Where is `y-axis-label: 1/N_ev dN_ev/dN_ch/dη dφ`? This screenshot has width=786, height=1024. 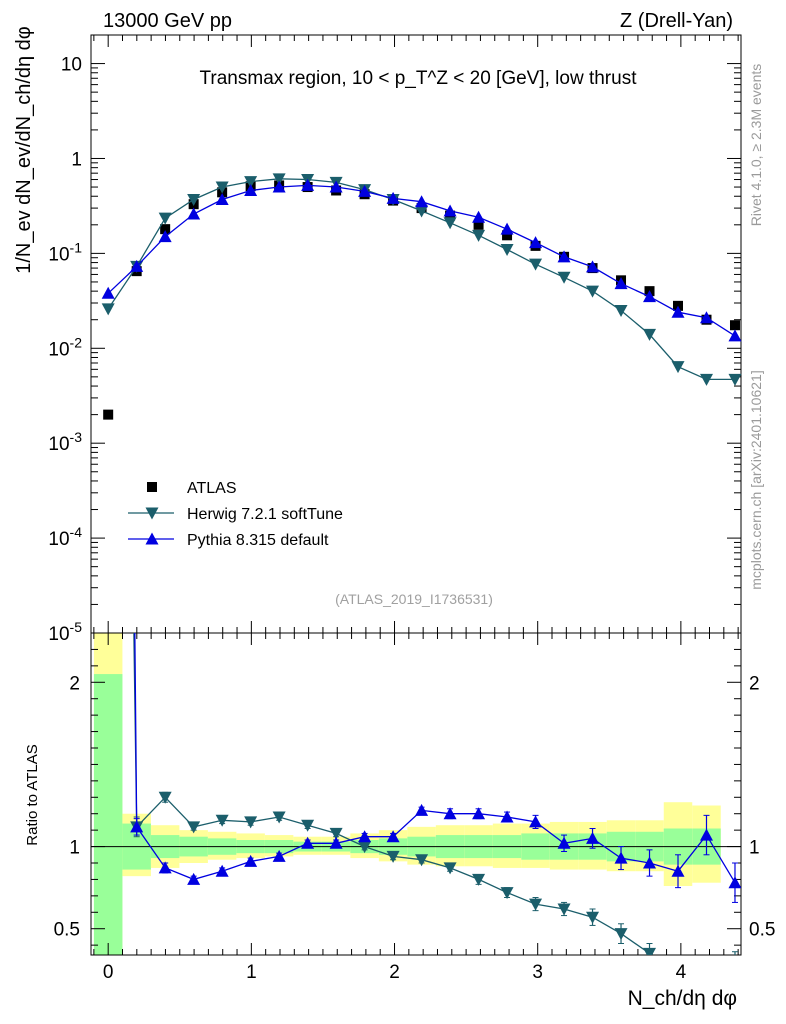
y-axis-label: 1/N_ev dN_ev/dN_ch/dη dφ is located at coordinates (24, 150).